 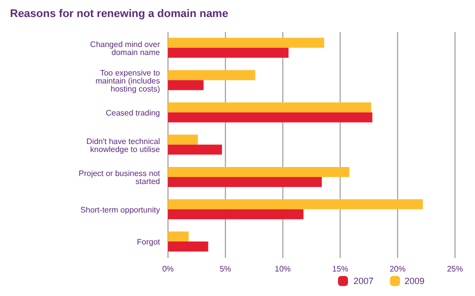 What do you see at coordinates (455, 269) in the screenshot?
I see `x-tick-label: 25%` at bounding box center [455, 269].